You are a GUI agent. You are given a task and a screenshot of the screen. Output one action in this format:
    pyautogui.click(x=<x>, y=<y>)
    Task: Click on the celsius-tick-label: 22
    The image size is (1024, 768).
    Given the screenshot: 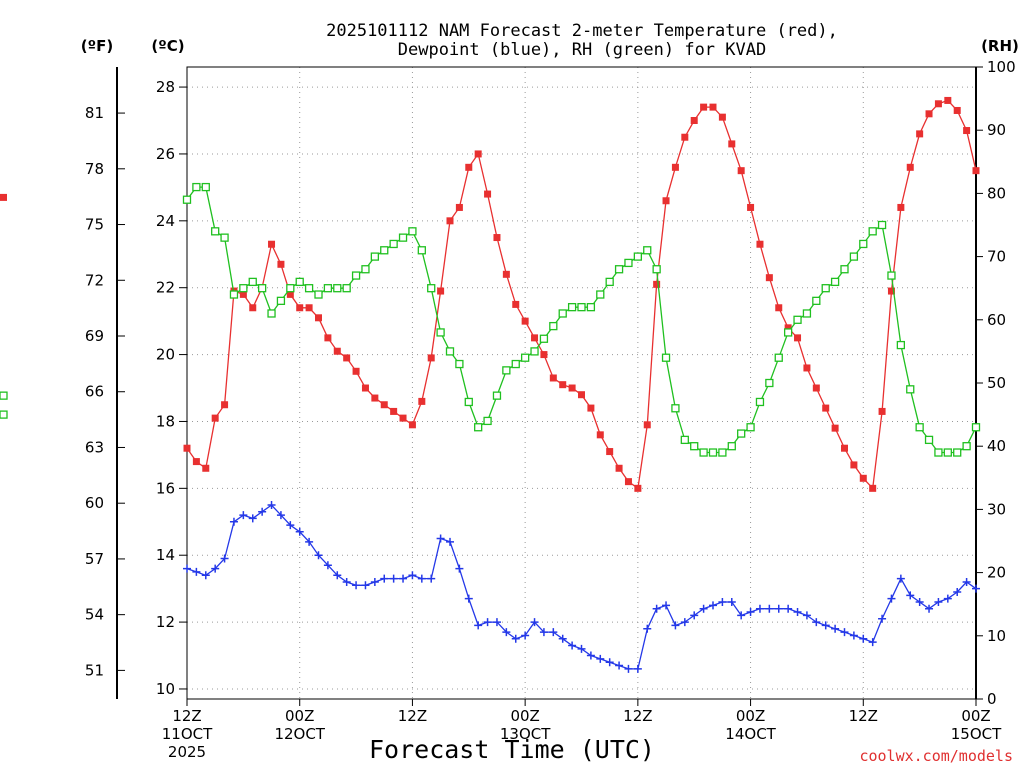 What is the action you would take?
    pyautogui.click(x=165, y=288)
    